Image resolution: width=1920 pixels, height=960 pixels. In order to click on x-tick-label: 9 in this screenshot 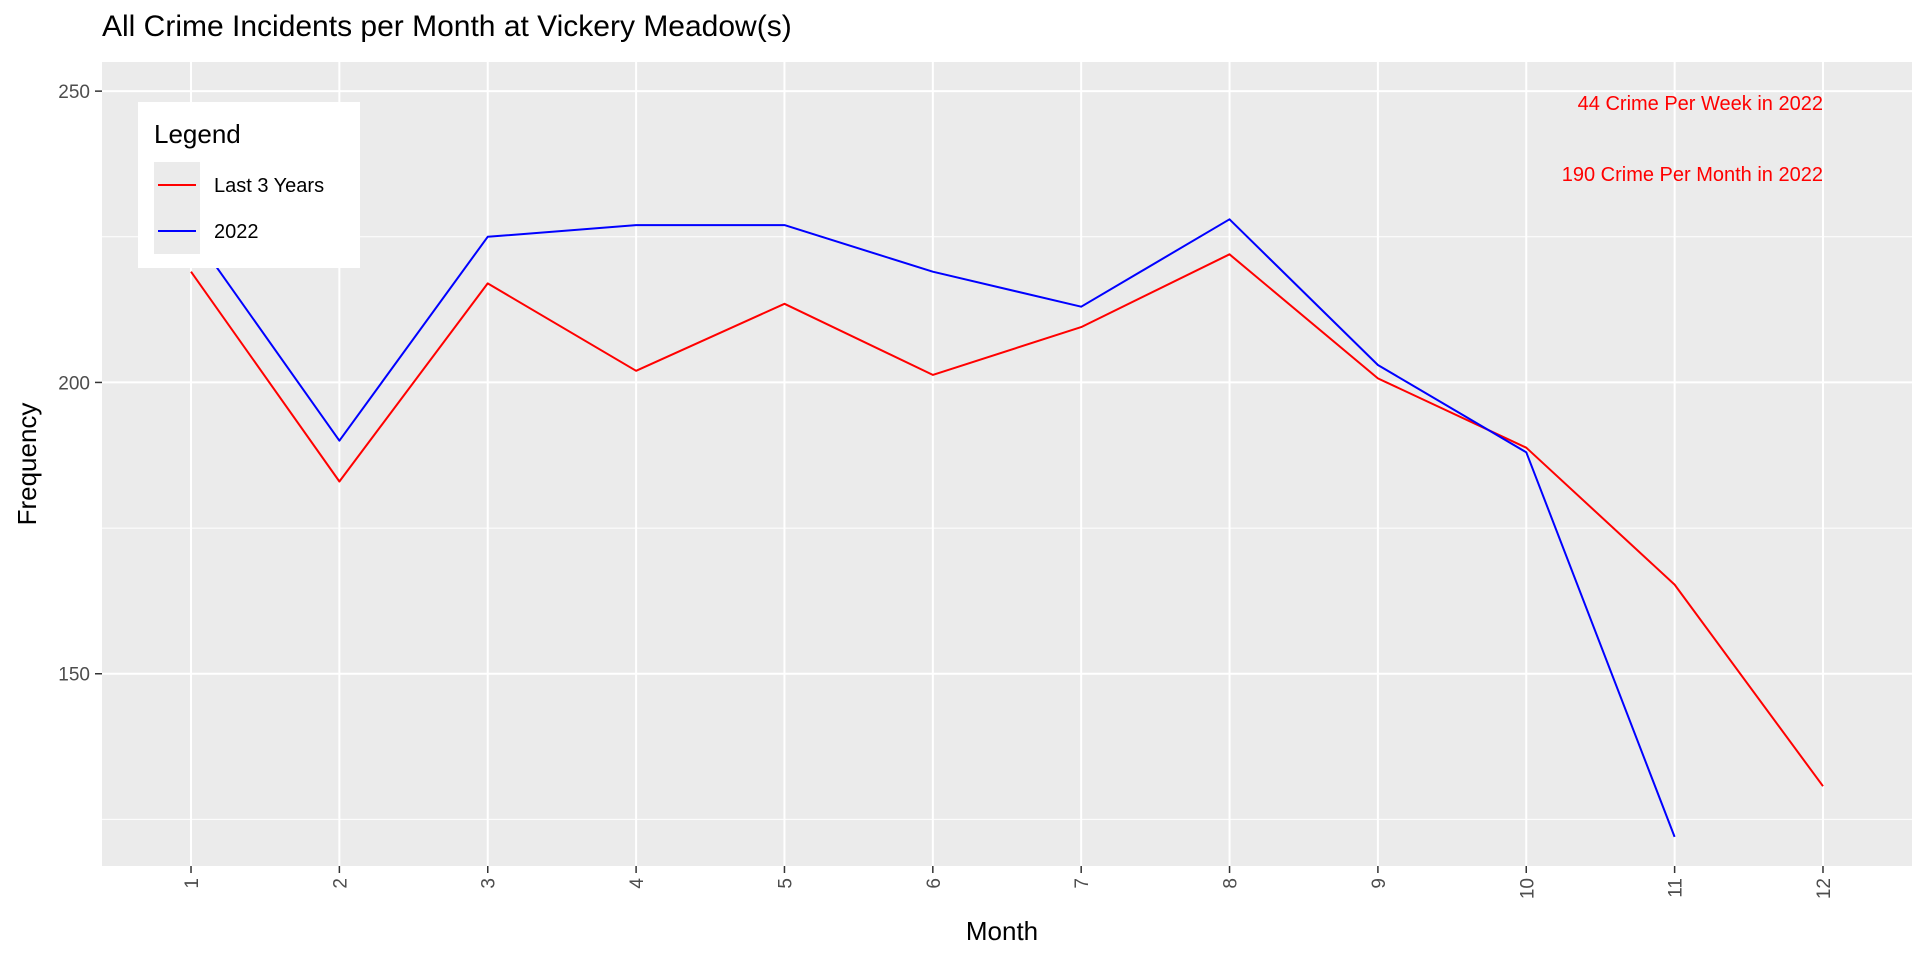, I will do `click(1379, 883)`.